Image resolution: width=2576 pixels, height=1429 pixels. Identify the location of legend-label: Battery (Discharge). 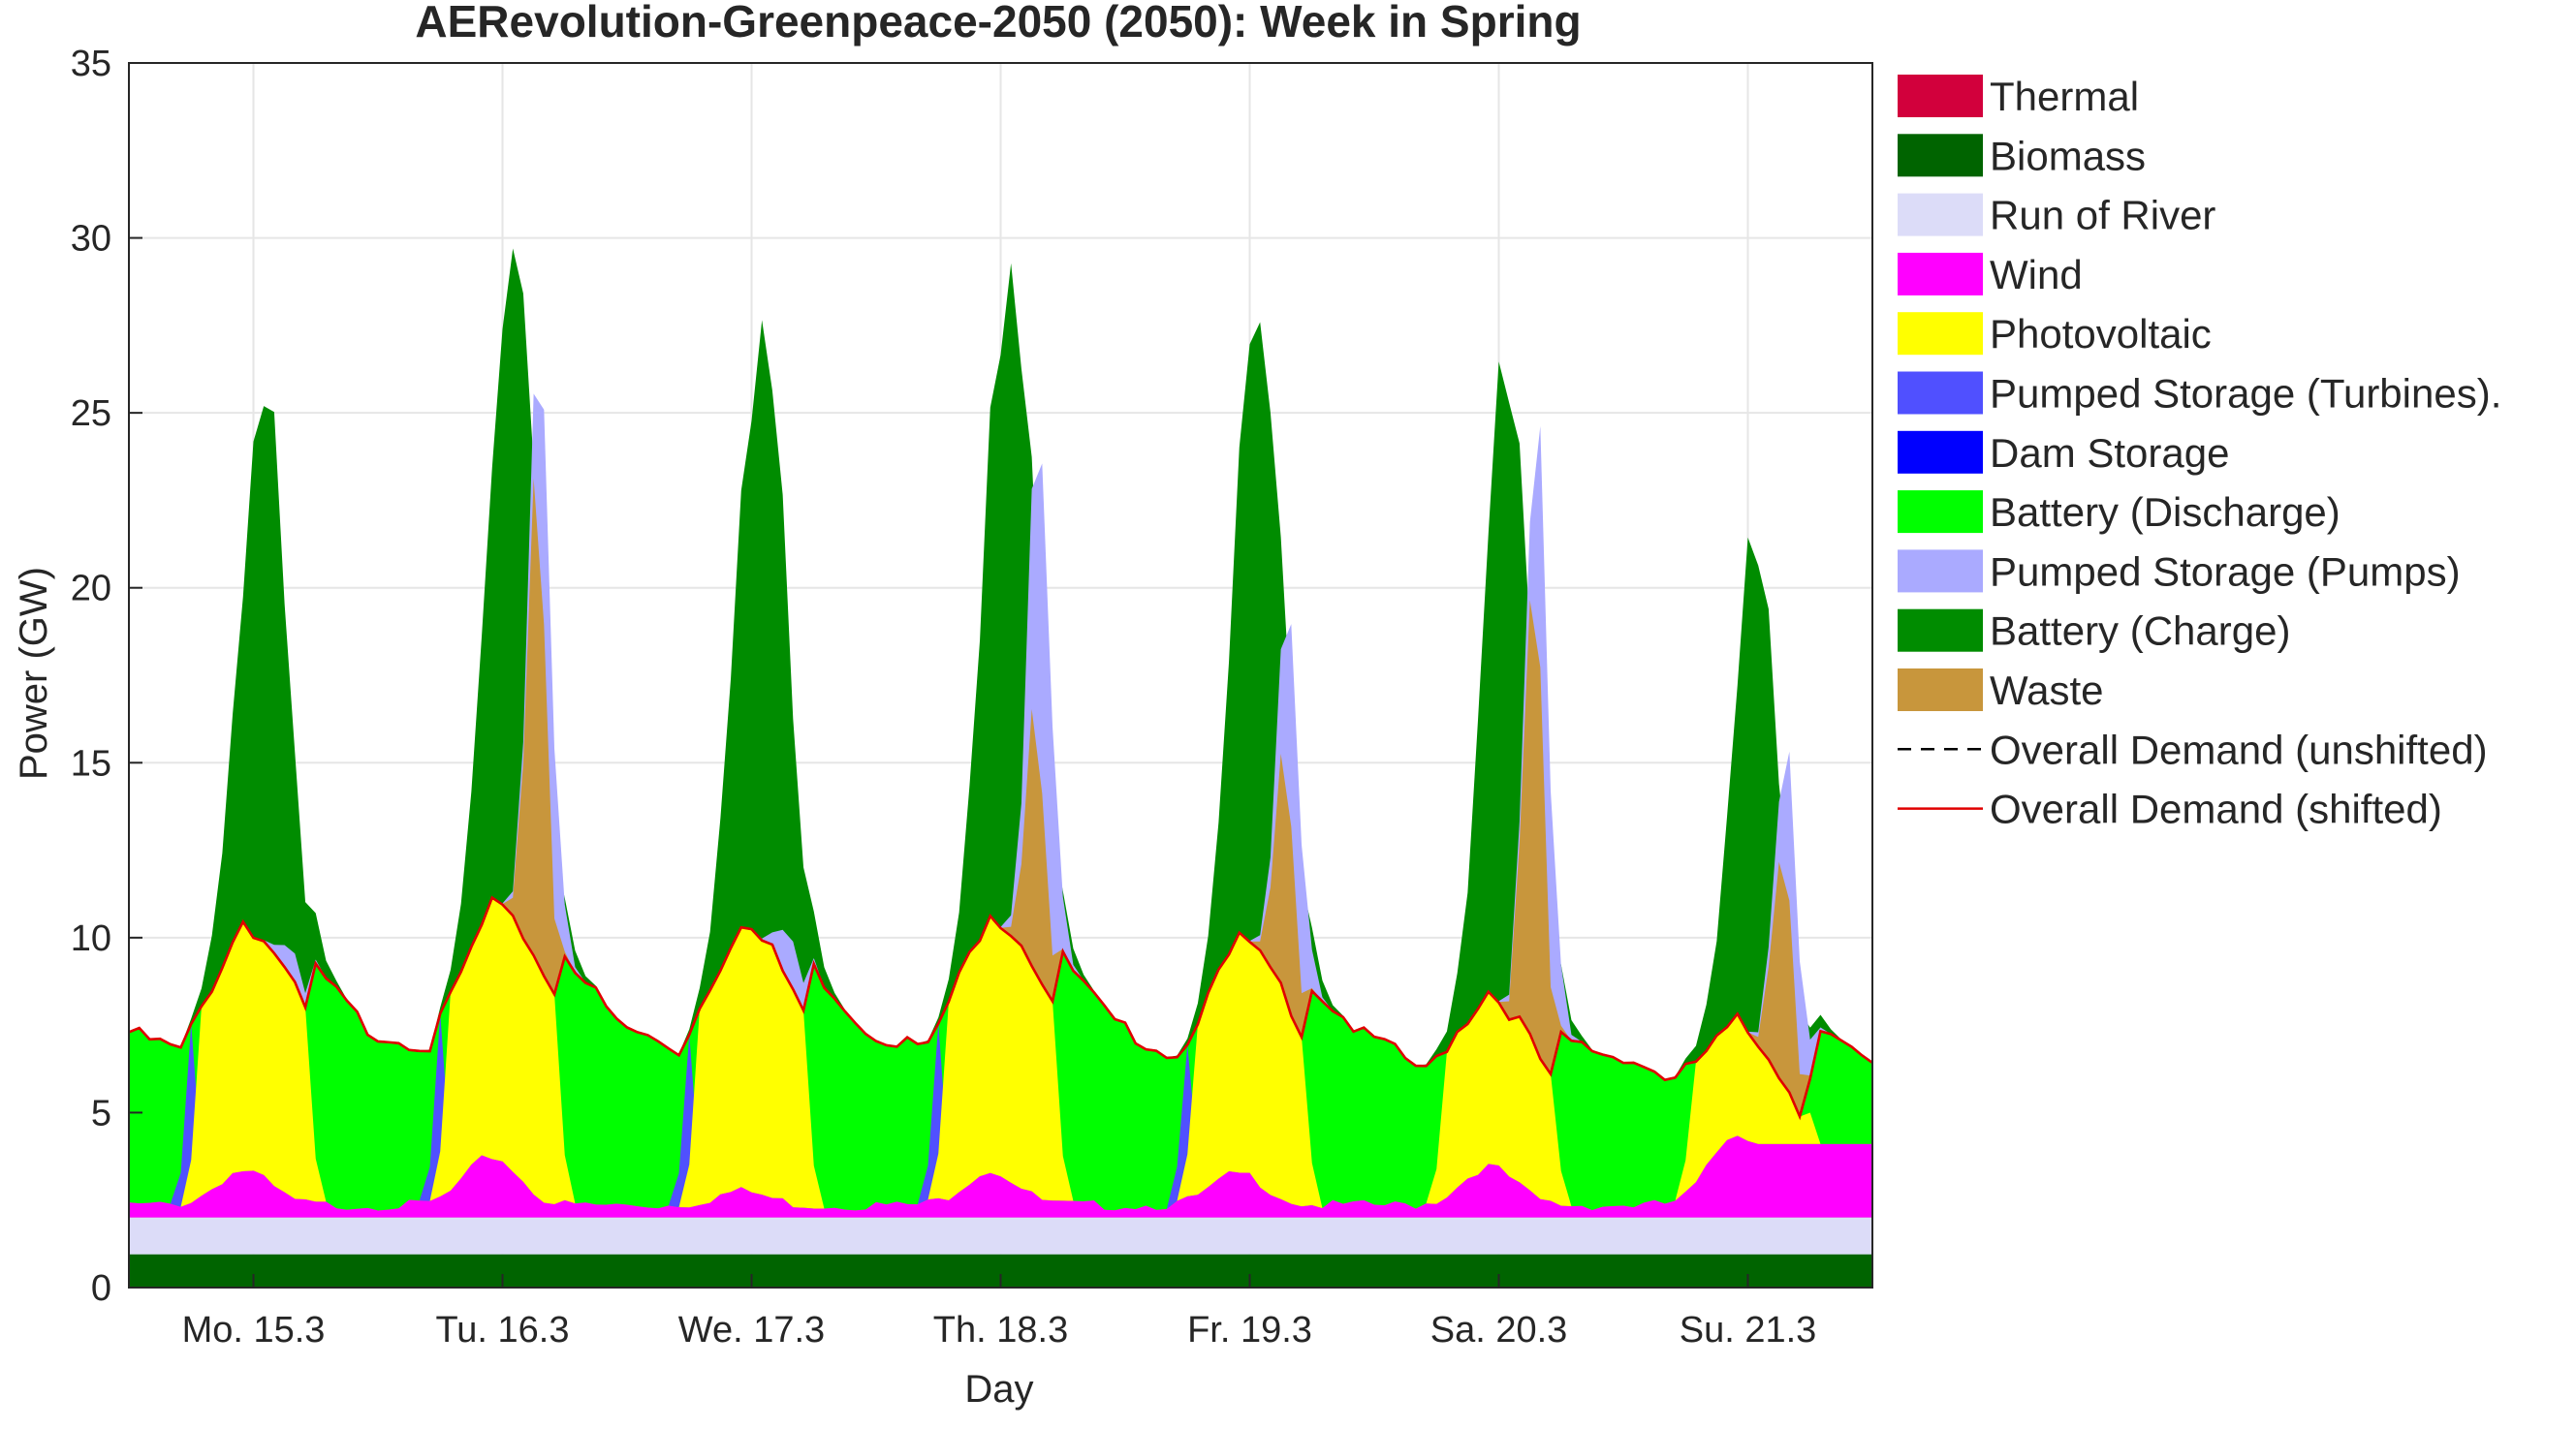
(2165, 512).